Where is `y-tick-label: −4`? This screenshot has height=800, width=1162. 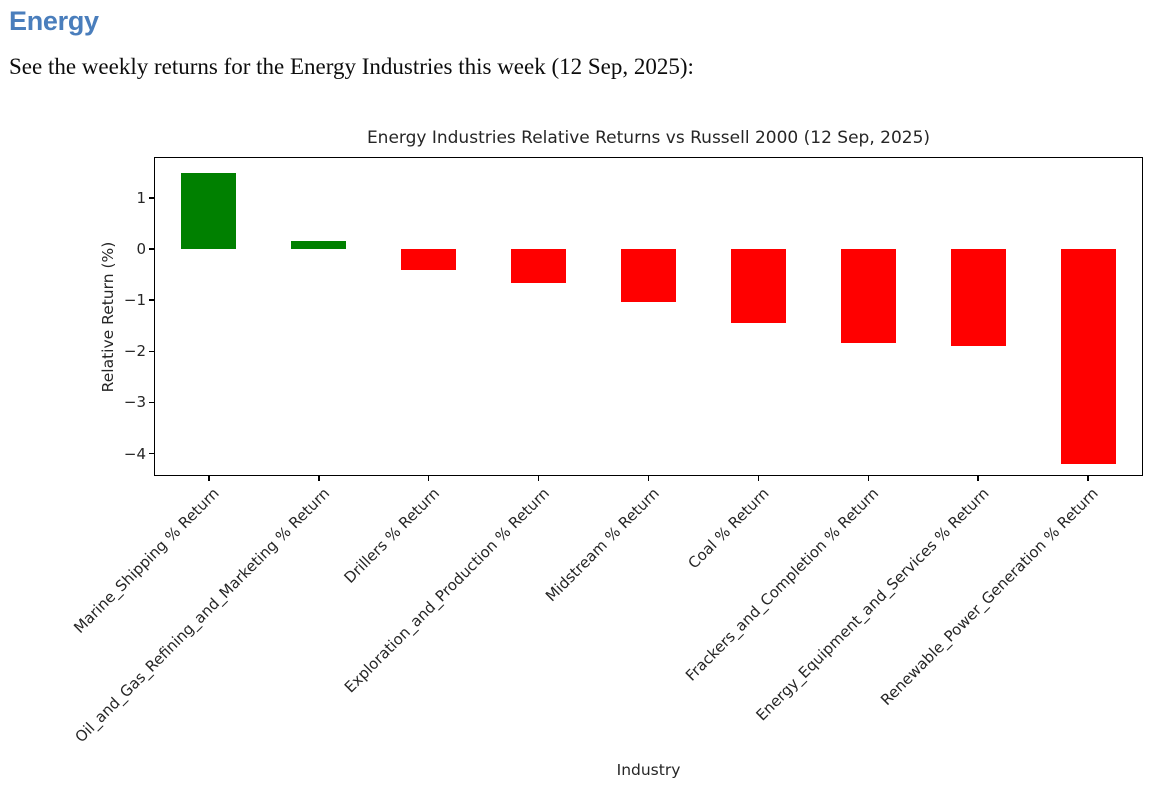 y-tick-label: −4 is located at coordinates (134, 453).